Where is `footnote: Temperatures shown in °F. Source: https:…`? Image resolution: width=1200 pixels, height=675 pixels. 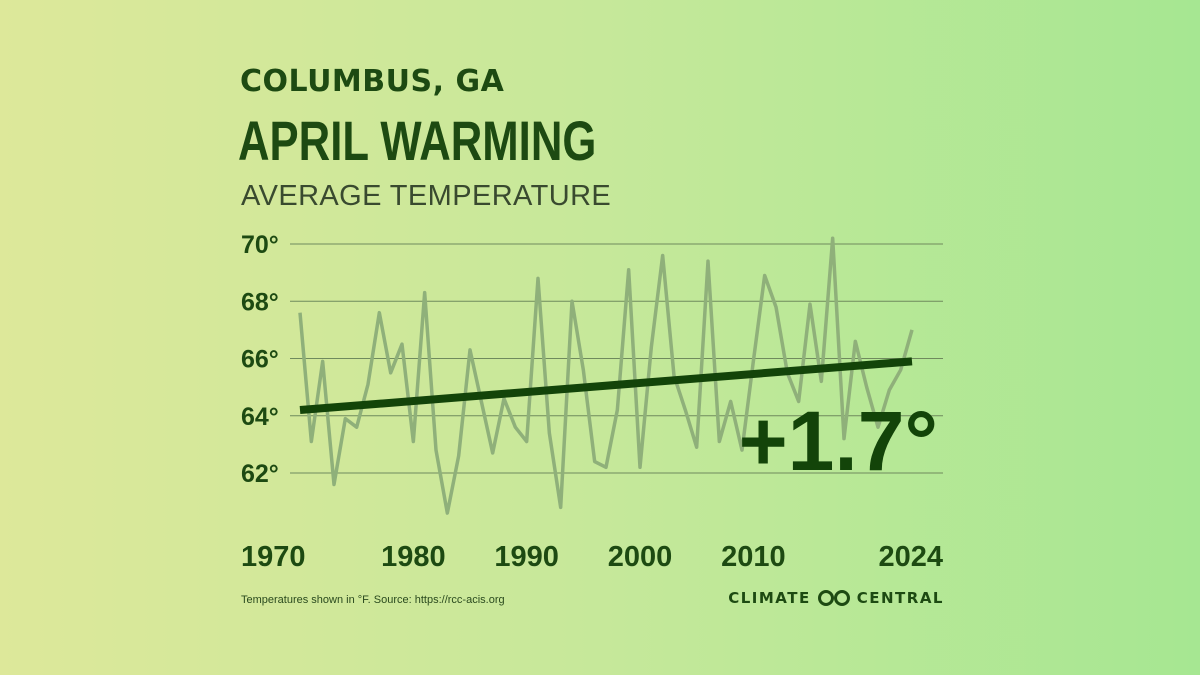
footnote: Temperatures shown in °F. Source: https:… is located at coordinates (373, 600).